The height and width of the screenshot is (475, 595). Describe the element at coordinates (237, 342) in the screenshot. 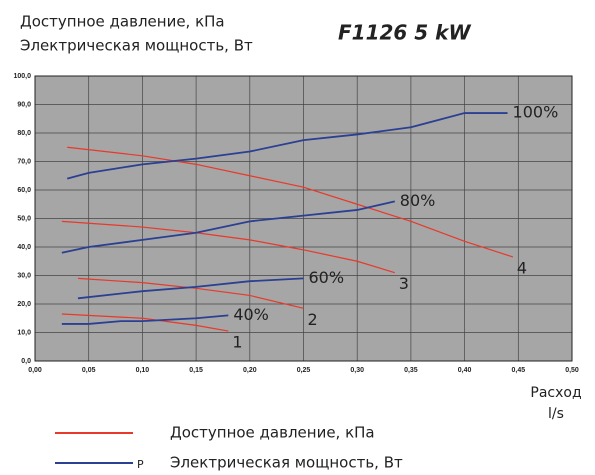

I see `series-label: 1` at that location.